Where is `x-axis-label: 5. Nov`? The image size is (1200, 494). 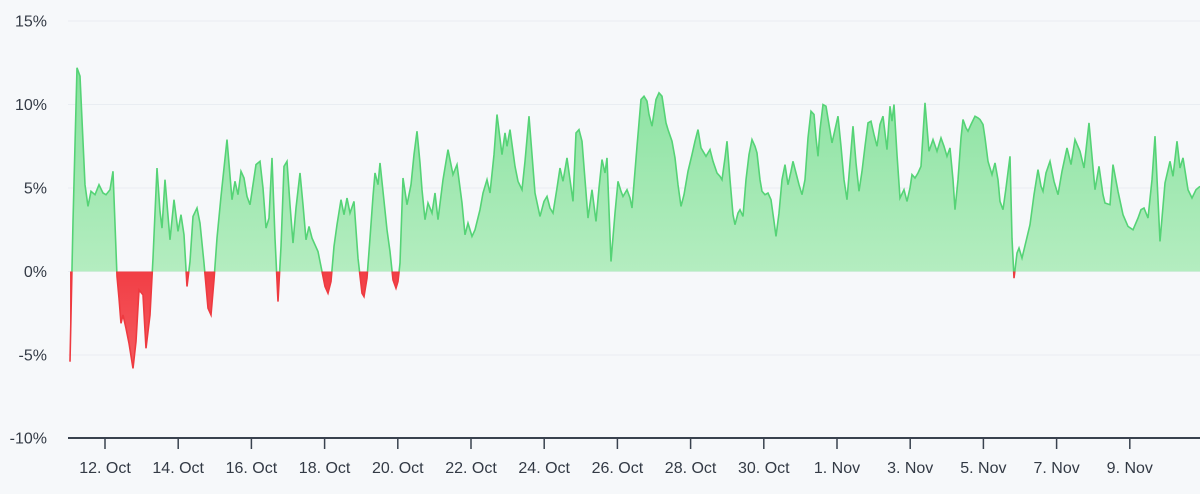 x-axis-label: 5. Nov is located at coordinates (983, 468).